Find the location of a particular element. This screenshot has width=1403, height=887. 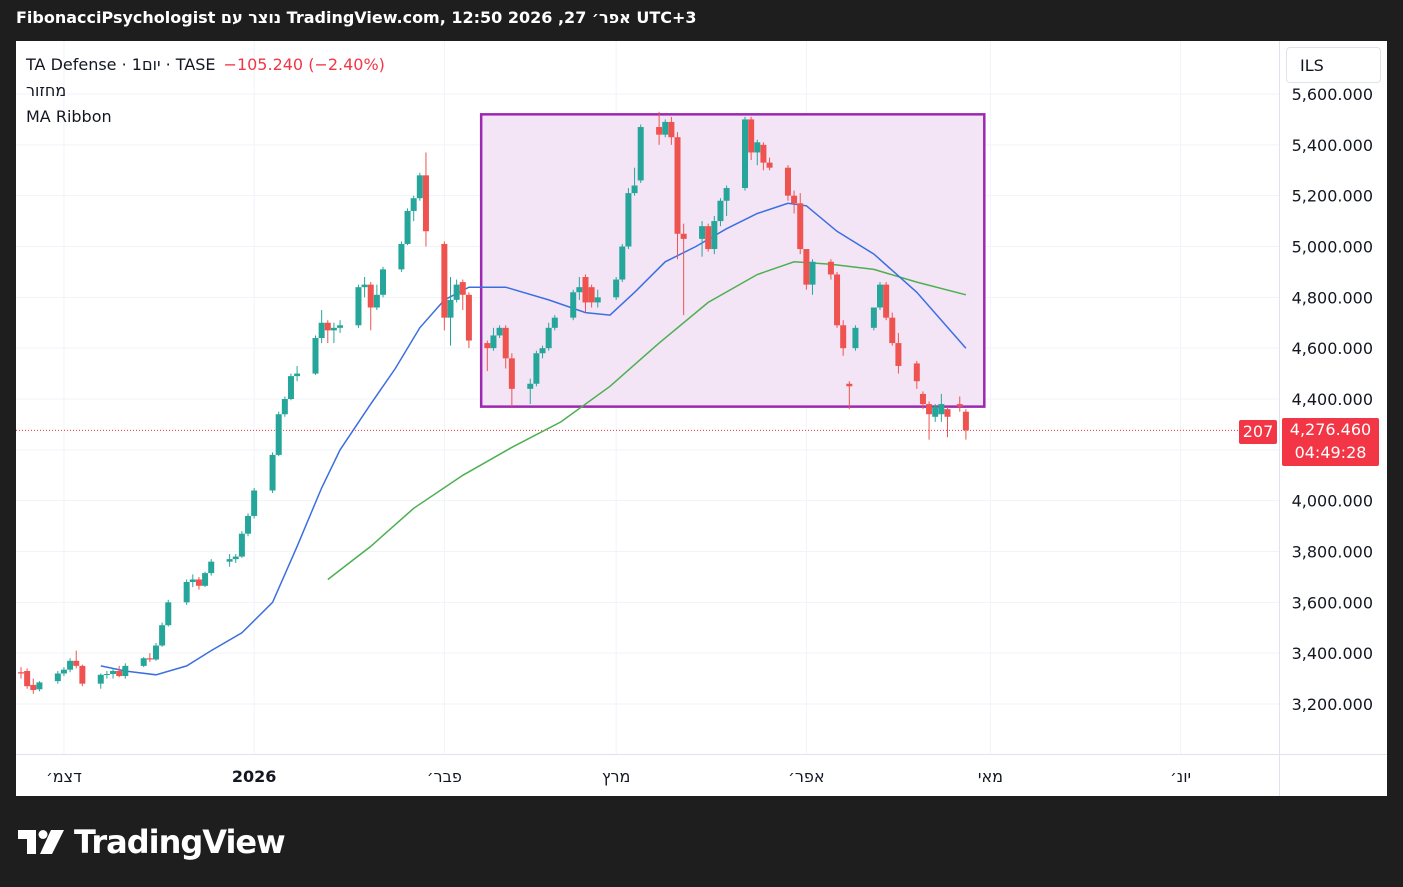

tradingview-logo: TradingView is located at coordinates (152, 842).